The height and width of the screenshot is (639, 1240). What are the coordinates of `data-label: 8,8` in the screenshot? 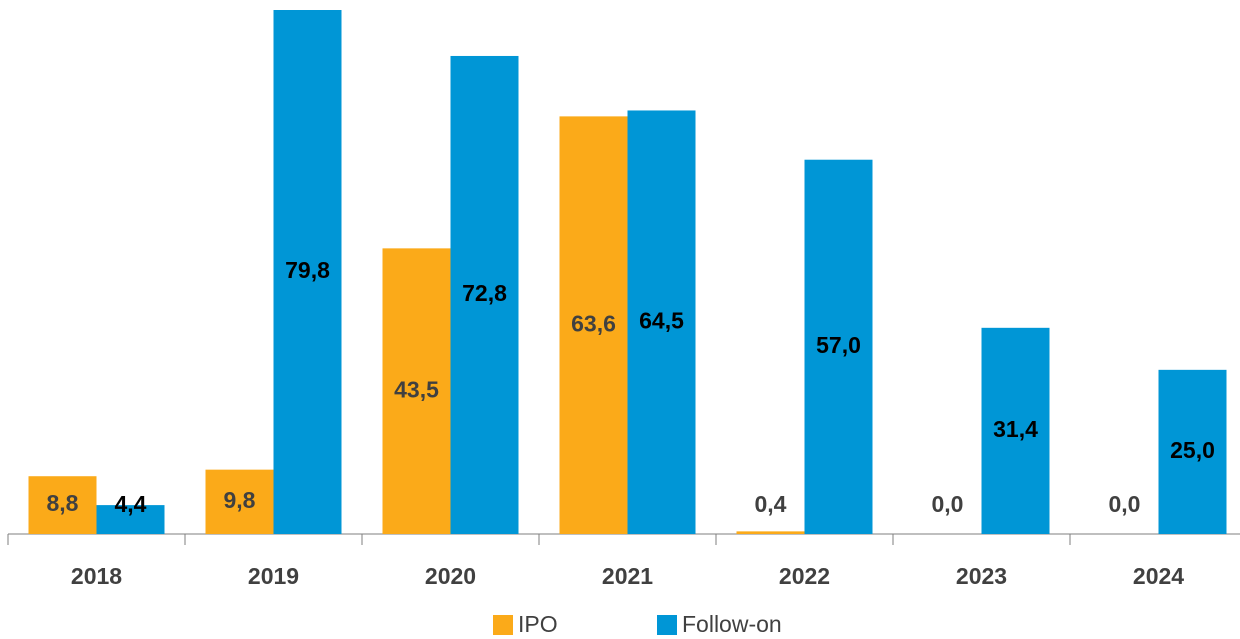 It's located at (63, 503).